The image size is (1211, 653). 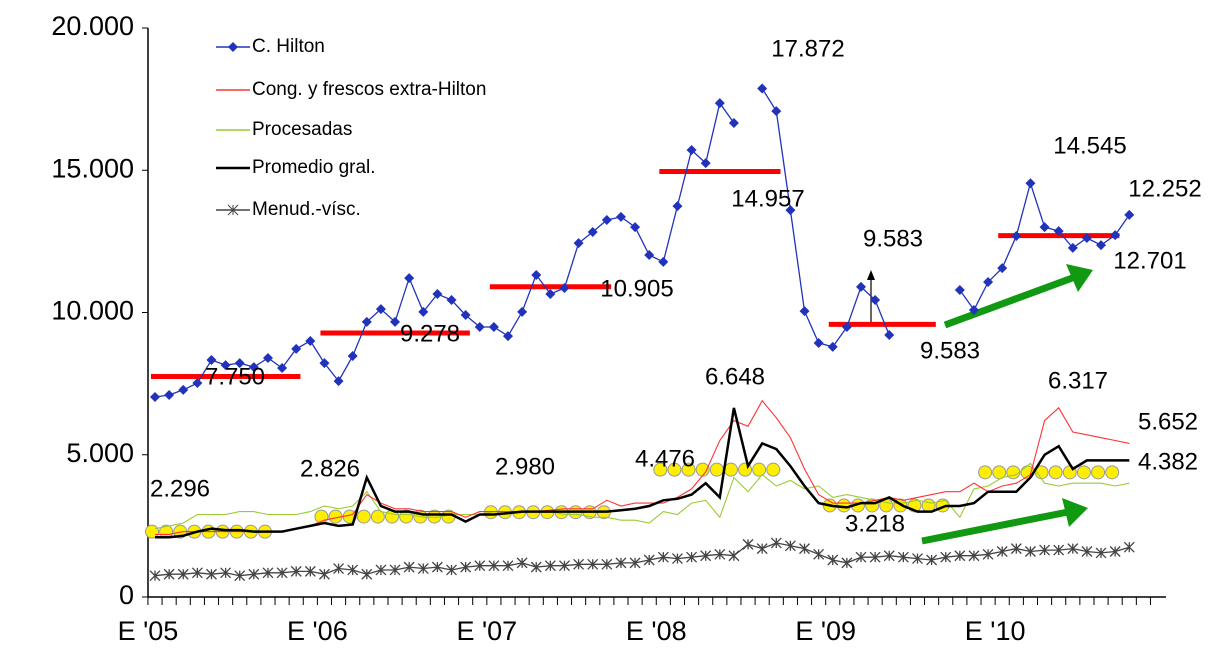 I want to click on y-tick-label: 10.000, so click(x=92, y=311).